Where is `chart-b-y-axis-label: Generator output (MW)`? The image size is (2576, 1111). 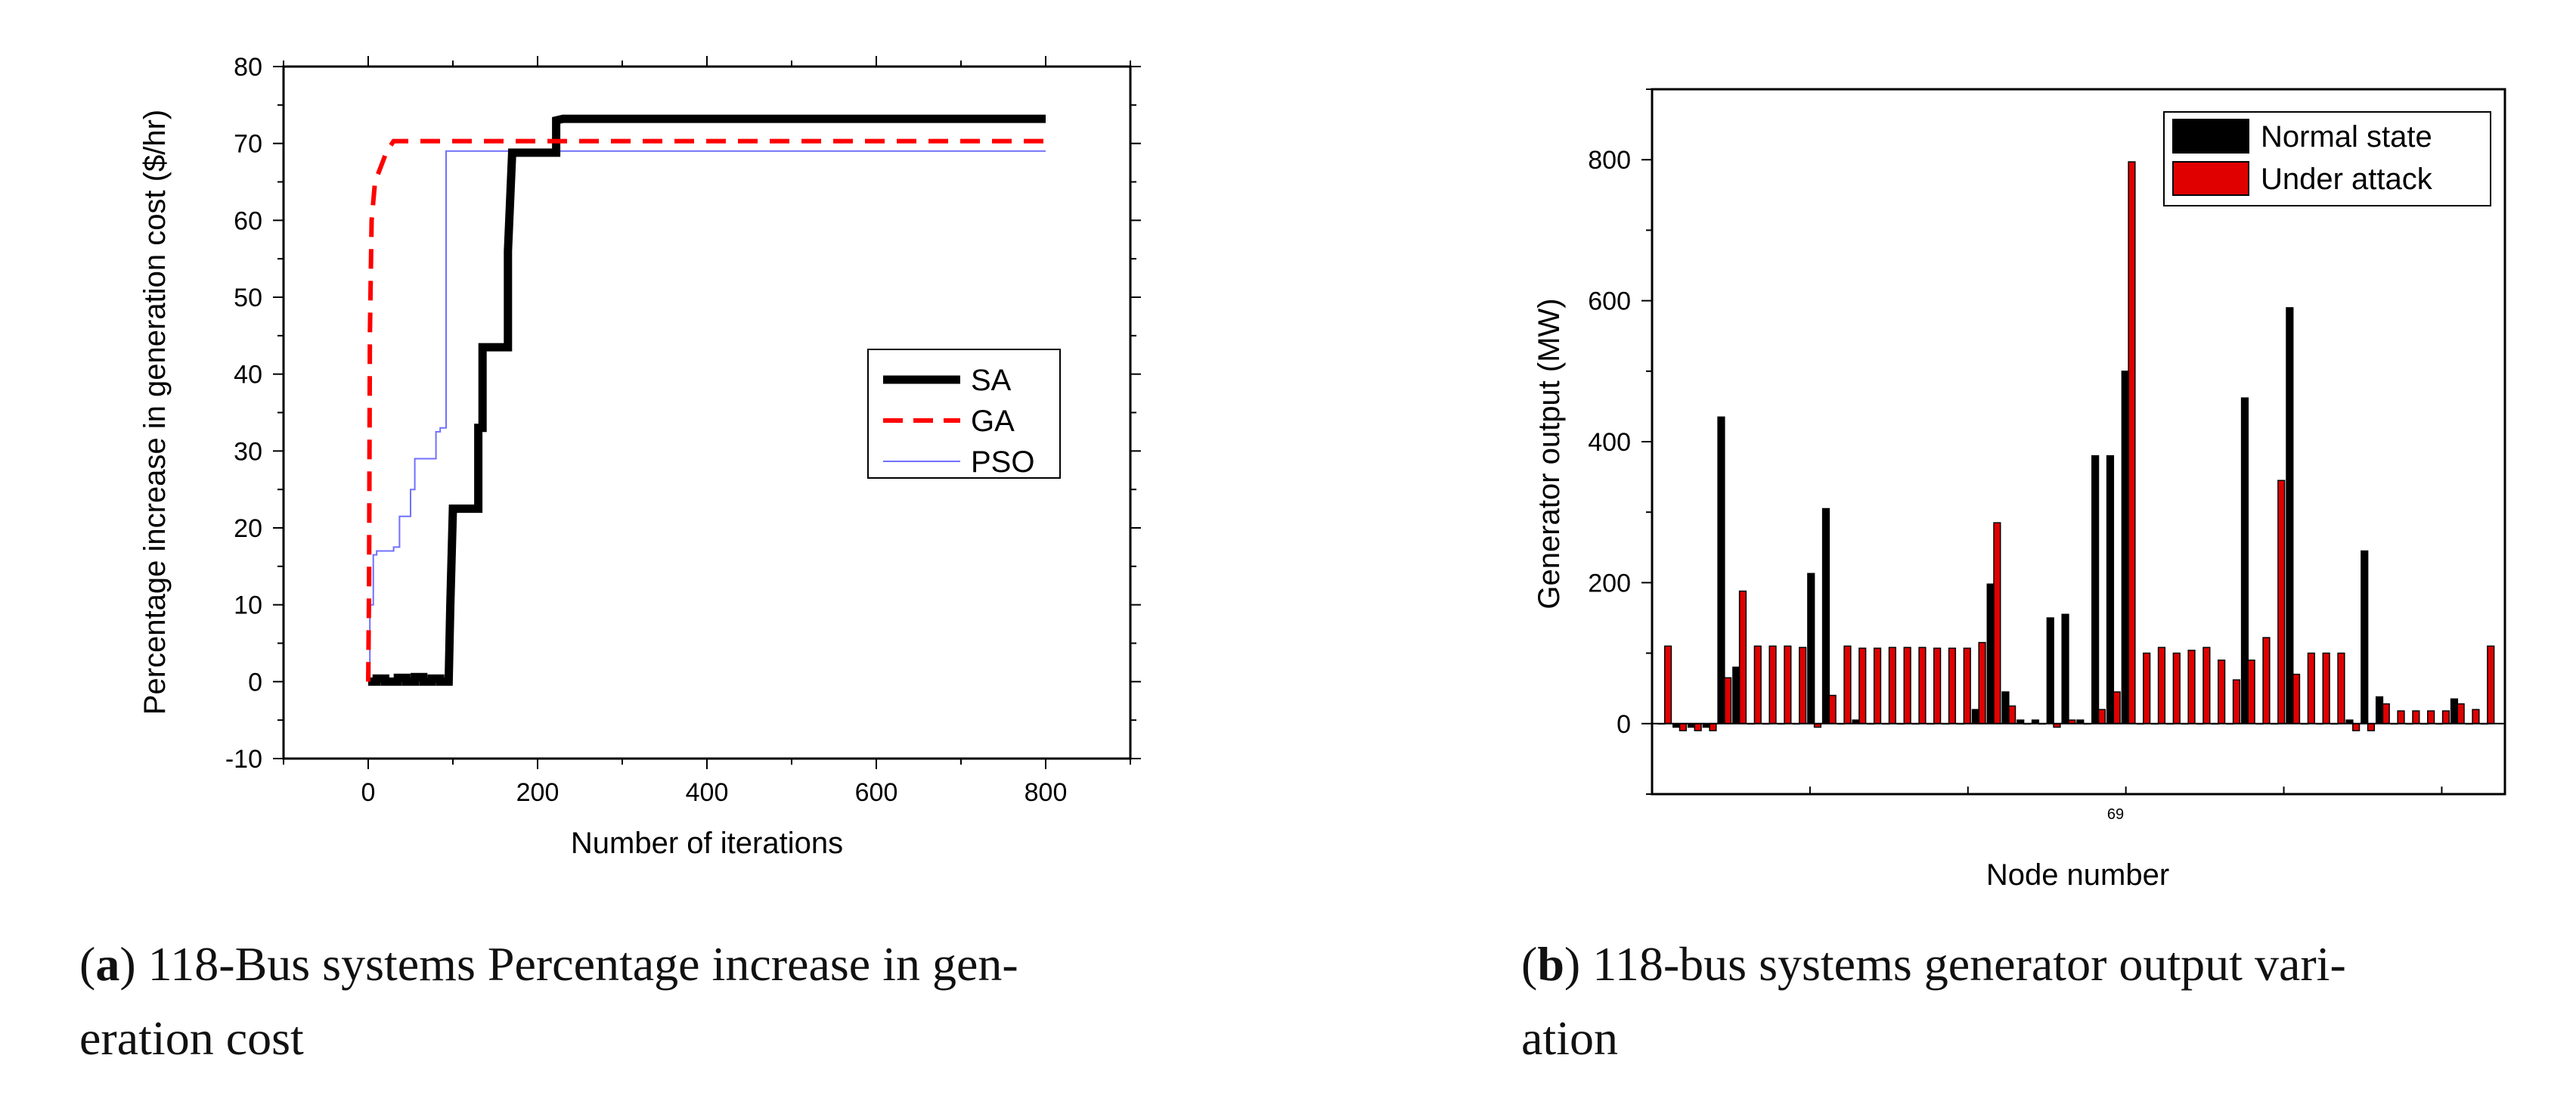 chart-b-y-axis-label: Generator output (MW) is located at coordinates (1549, 453).